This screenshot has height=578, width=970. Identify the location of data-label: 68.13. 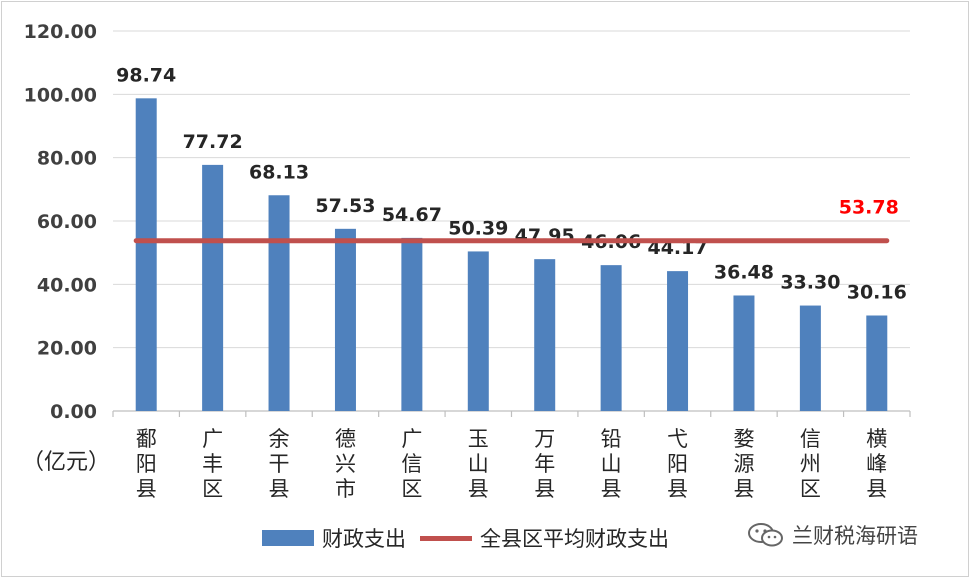
(279, 172).